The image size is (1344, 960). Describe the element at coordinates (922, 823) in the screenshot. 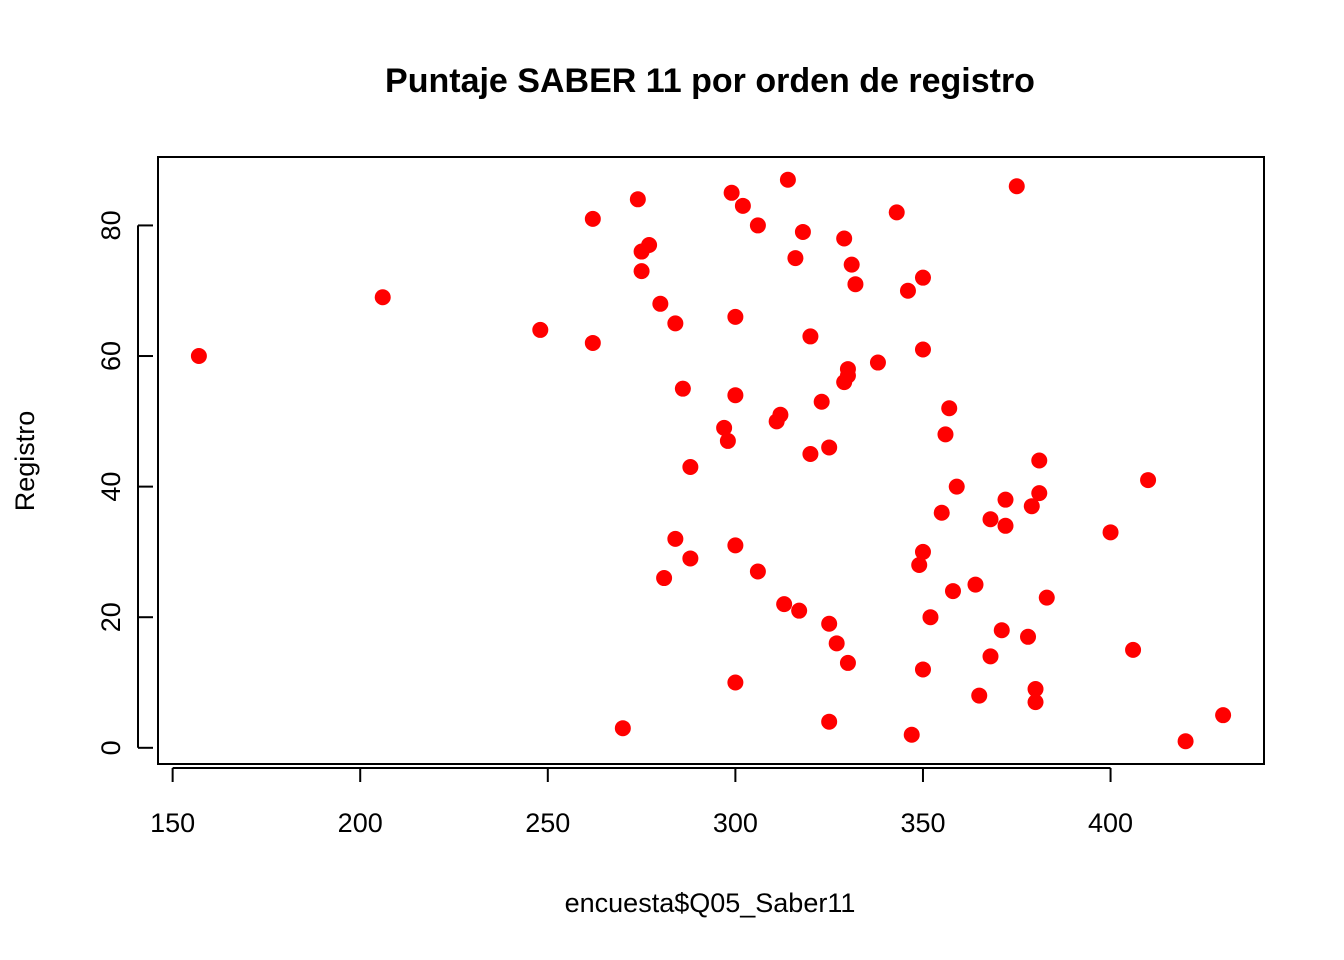

I see `x-tick-label: 350` at that location.